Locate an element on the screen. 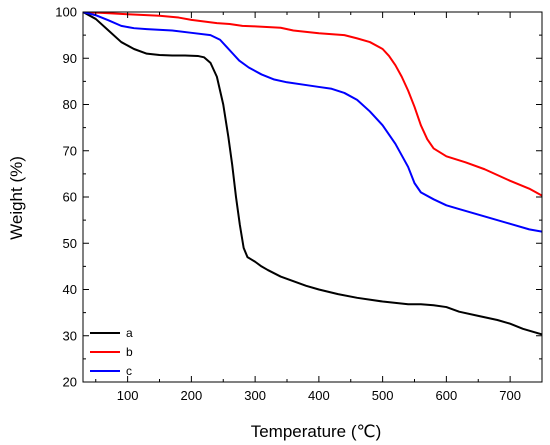 The image size is (550, 445). x-tick-label: 500 is located at coordinates (383, 395).